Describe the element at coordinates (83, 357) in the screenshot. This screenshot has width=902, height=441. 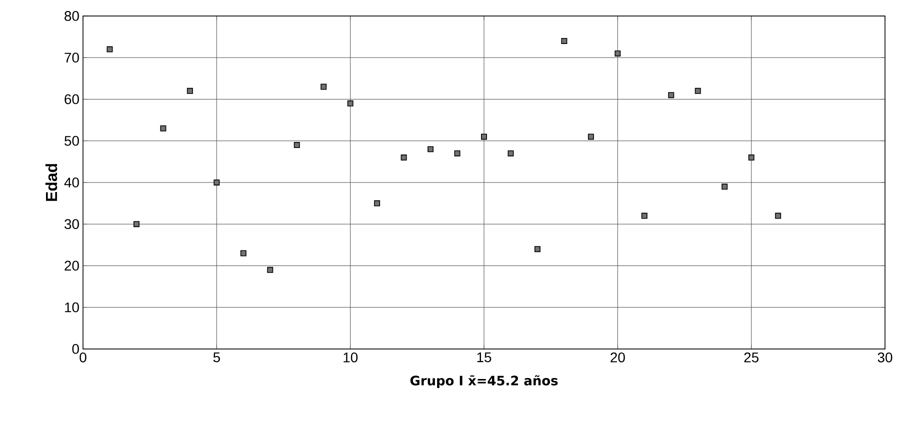
I see `x-tick-label: 0` at that location.